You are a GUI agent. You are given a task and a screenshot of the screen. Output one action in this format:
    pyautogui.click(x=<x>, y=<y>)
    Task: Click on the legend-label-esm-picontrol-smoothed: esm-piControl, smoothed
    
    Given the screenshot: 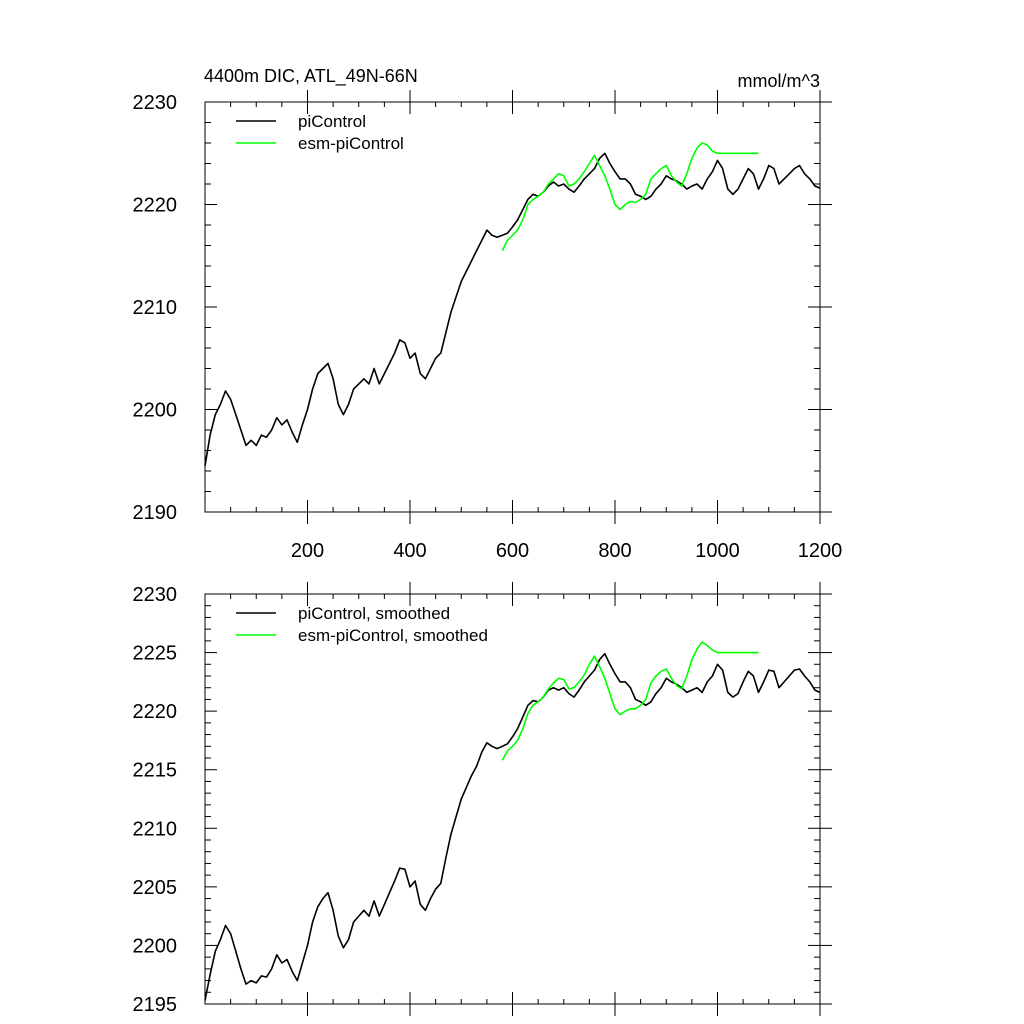 What is the action you would take?
    pyautogui.click(x=393, y=635)
    